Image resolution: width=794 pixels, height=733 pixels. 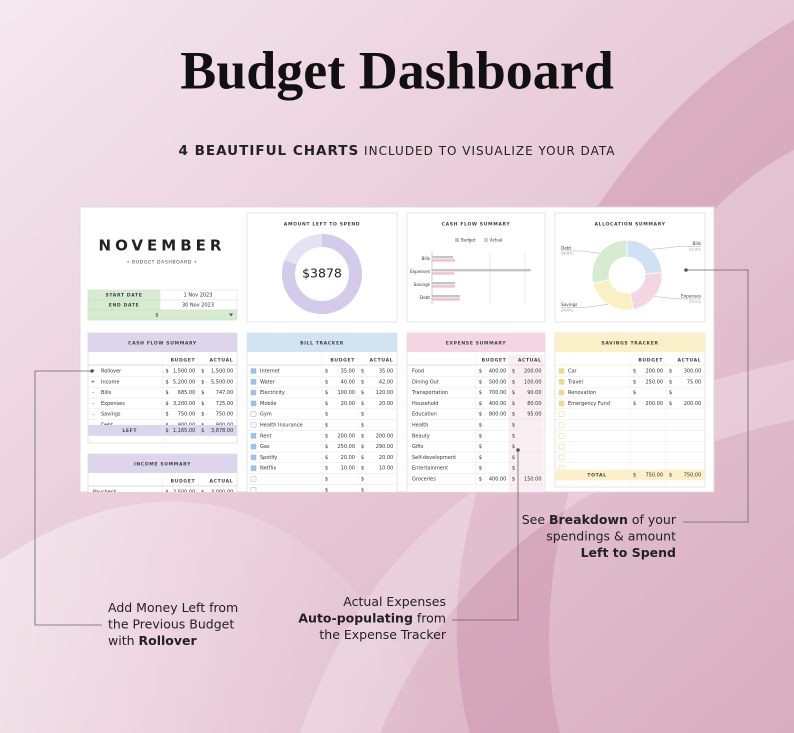 I want to click on row-label: Beauty, so click(x=421, y=436).